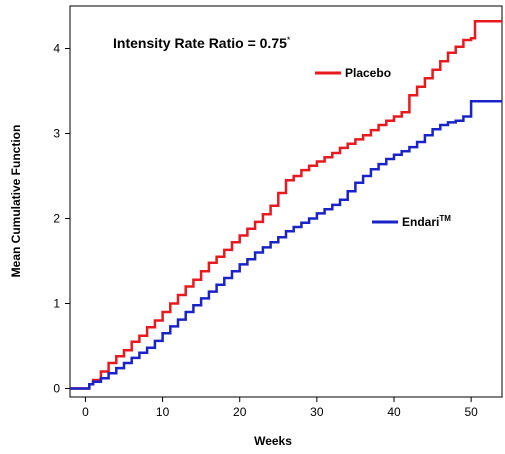 Image resolution: width=505 pixels, height=454 pixels. What do you see at coordinates (56, 219) in the screenshot?
I see `y-tick-label: 2` at bounding box center [56, 219].